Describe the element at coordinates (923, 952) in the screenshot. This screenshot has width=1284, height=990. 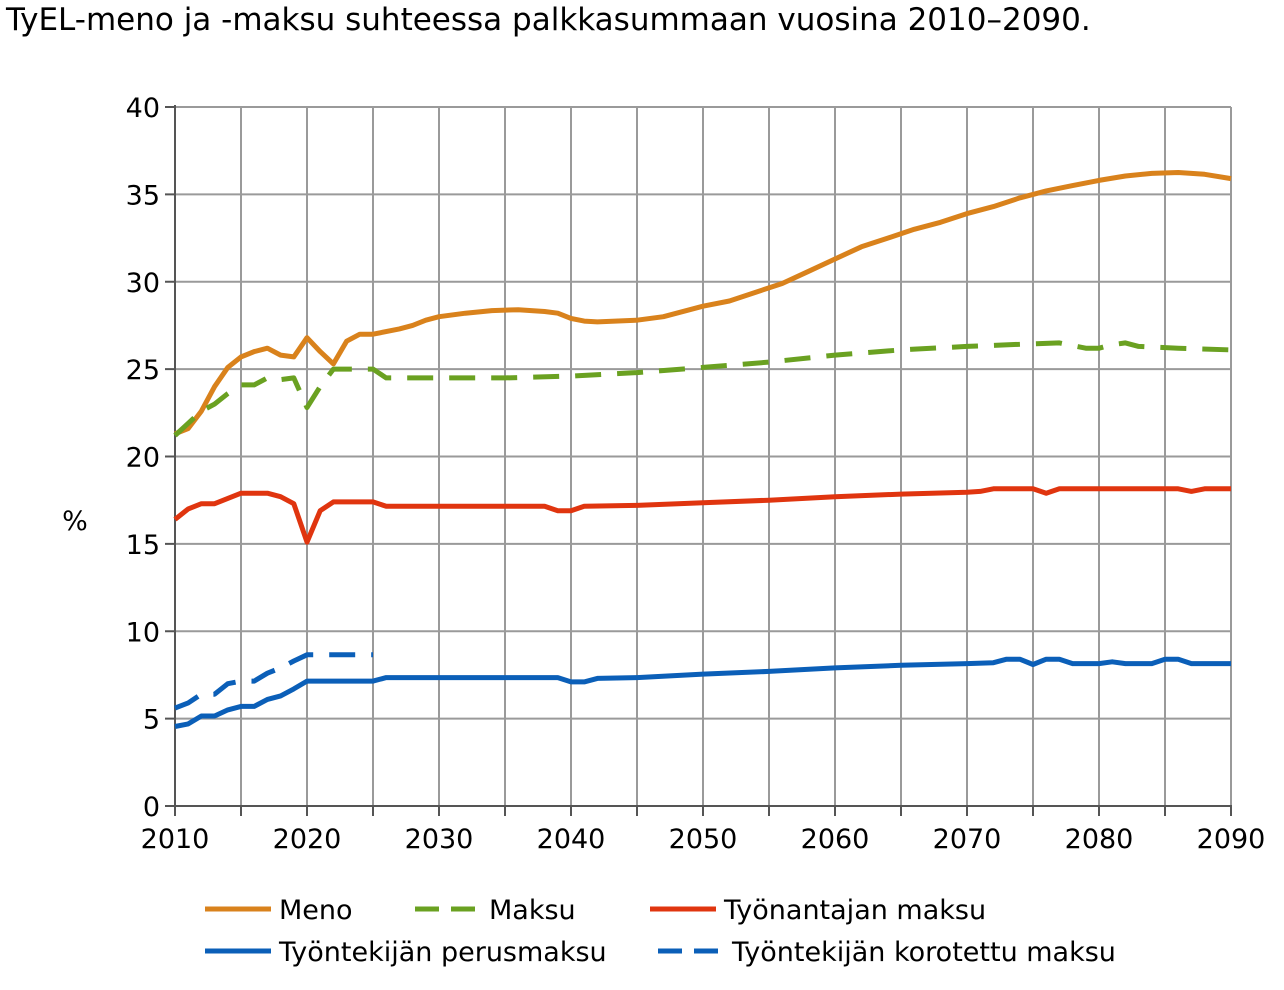
I see `legend-label-5: Työntekijän korotettu maksu` at that location.